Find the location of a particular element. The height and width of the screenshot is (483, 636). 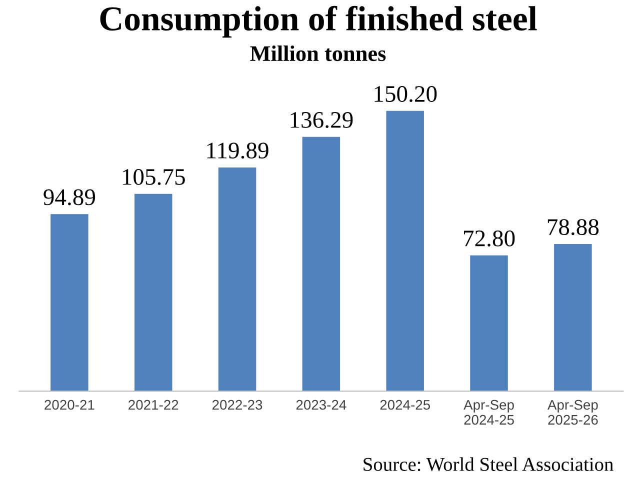

chart-title: Consumption of finished steel is located at coordinates (318, 22).